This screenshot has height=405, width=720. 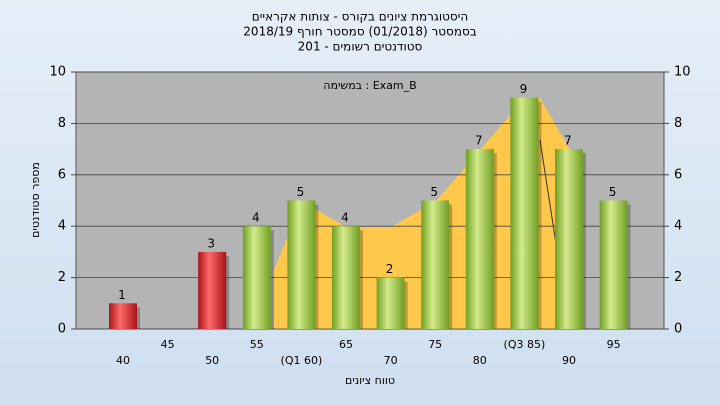 What do you see at coordinates (682, 72) in the screenshot?
I see `y2-tick-label: 10` at bounding box center [682, 72].